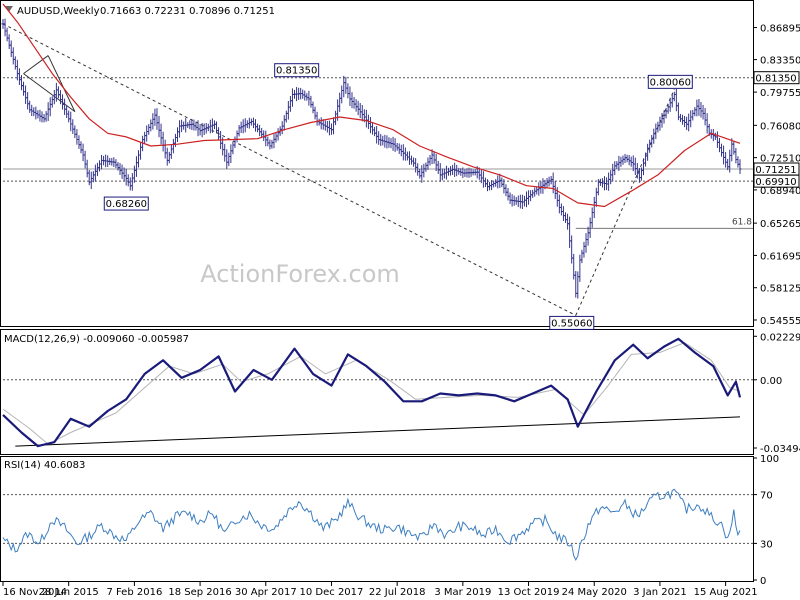 This screenshot has height=600, width=800. Describe the element at coordinates (763, 581) in the screenshot. I see `rsi-tick-label: 0` at that location.